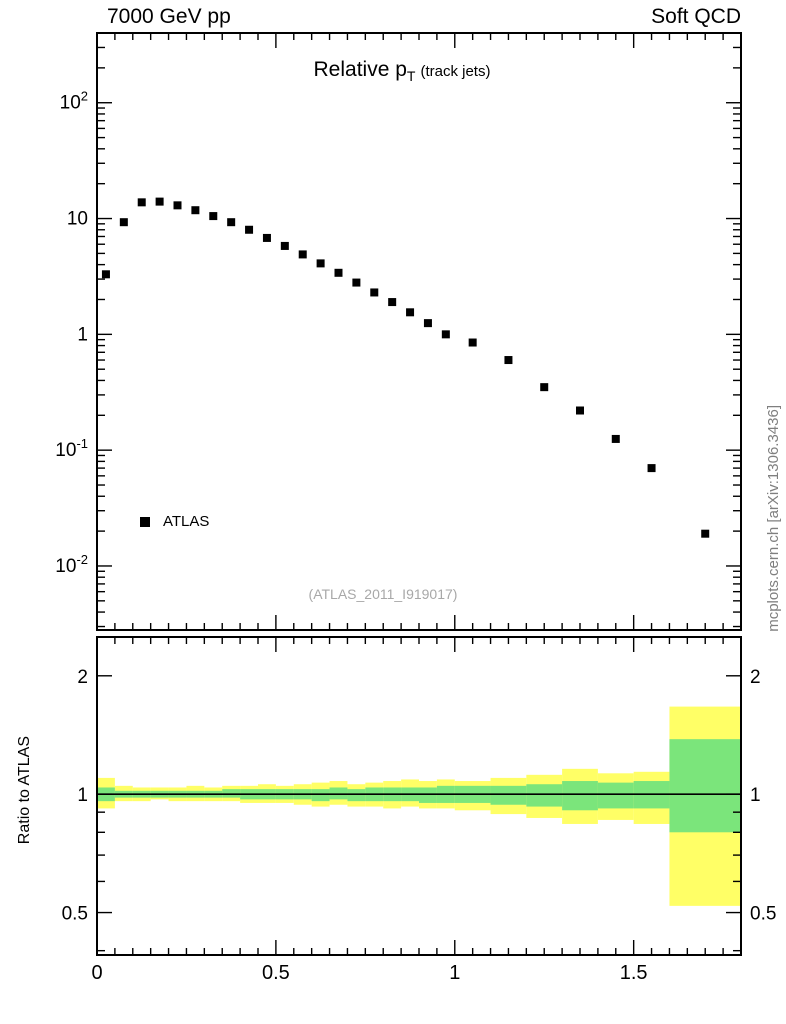 The width and height of the screenshot is (786, 1024). What do you see at coordinates (77, 219) in the screenshot?
I see `y-axis-tick-label: 10` at bounding box center [77, 219].